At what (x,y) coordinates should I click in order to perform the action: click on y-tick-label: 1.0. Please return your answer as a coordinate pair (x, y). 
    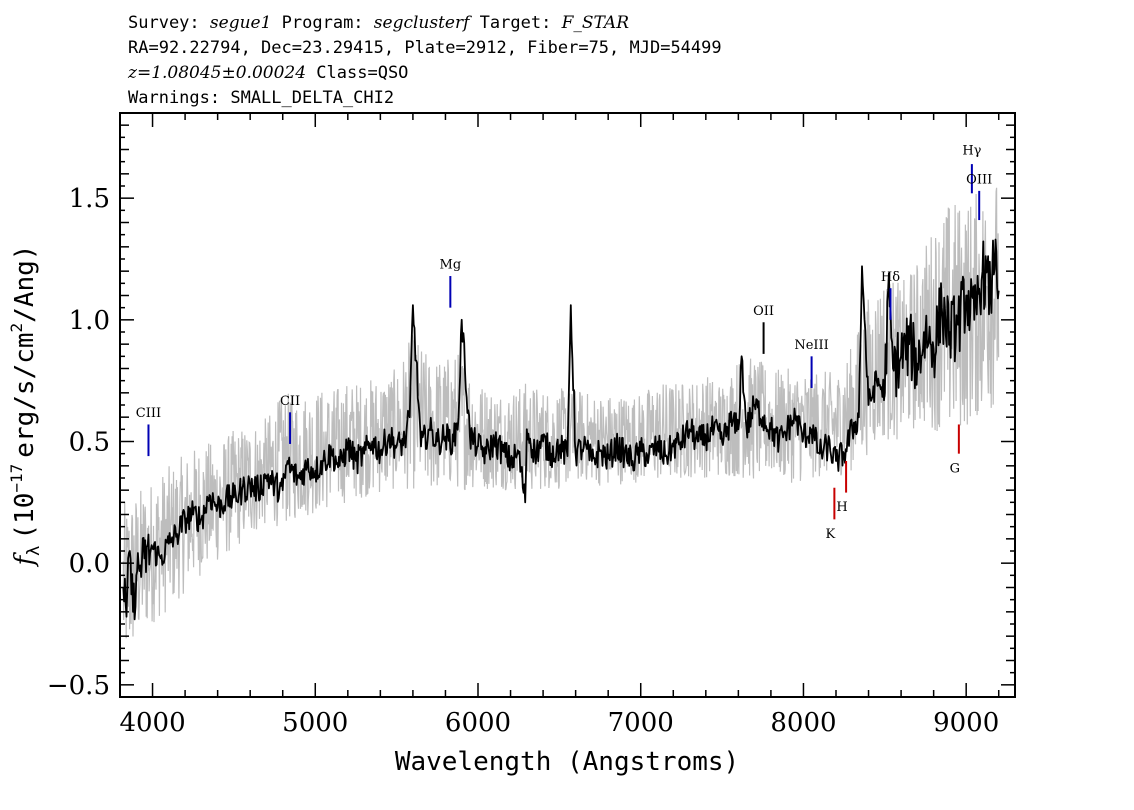
    Looking at the image, I should click on (89, 321).